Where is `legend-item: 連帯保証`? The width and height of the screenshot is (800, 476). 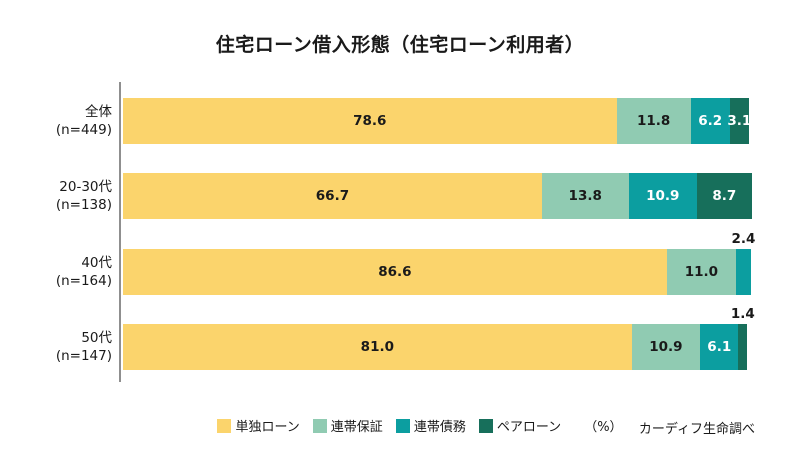
legend-item: 連帯保証 is located at coordinates (347, 425).